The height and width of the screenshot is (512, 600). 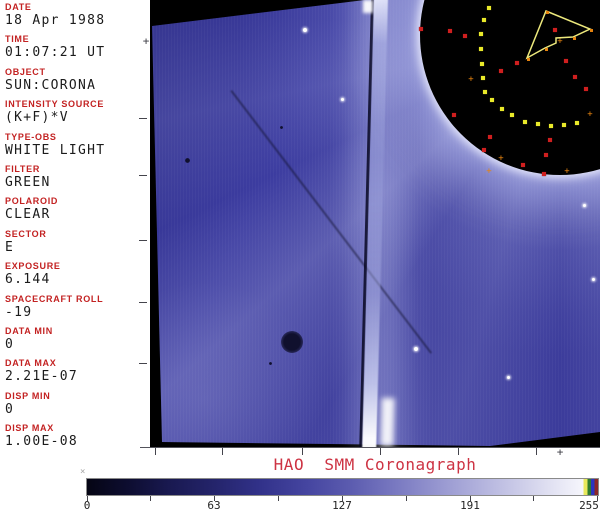 I want to click on field-label: TIME, so click(x=17, y=39).